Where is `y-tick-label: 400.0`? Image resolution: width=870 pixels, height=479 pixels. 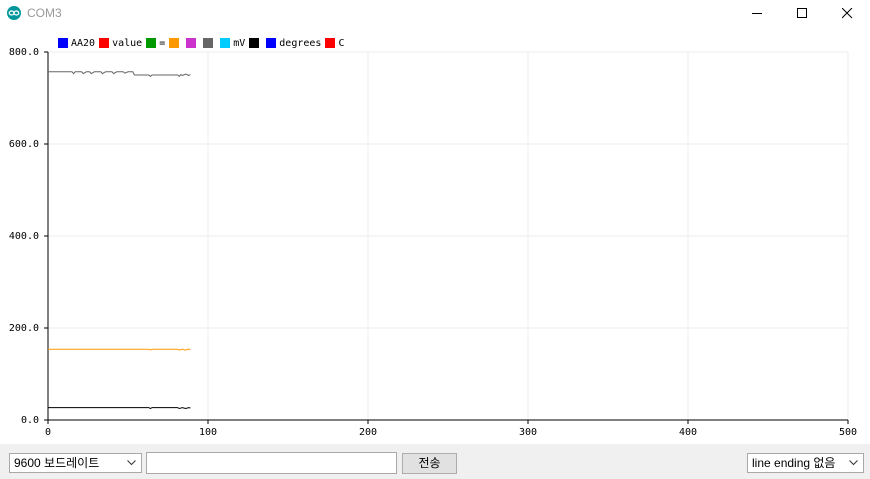
y-tick-label: 400.0 is located at coordinates (24, 236).